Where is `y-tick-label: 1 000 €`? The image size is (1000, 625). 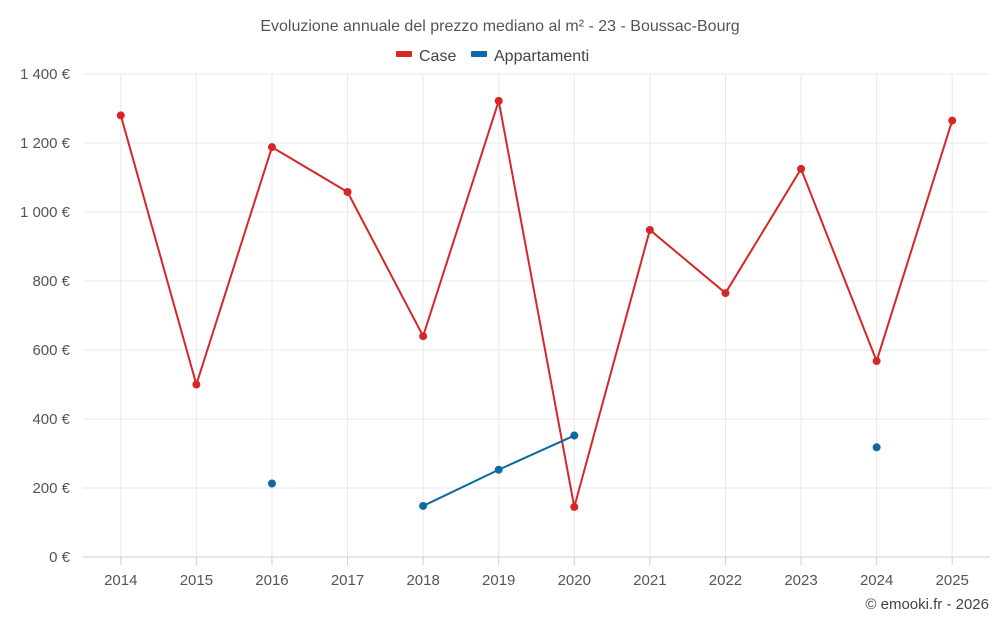
y-tick-label: 1 000 € is located at coordinates (45, 212).